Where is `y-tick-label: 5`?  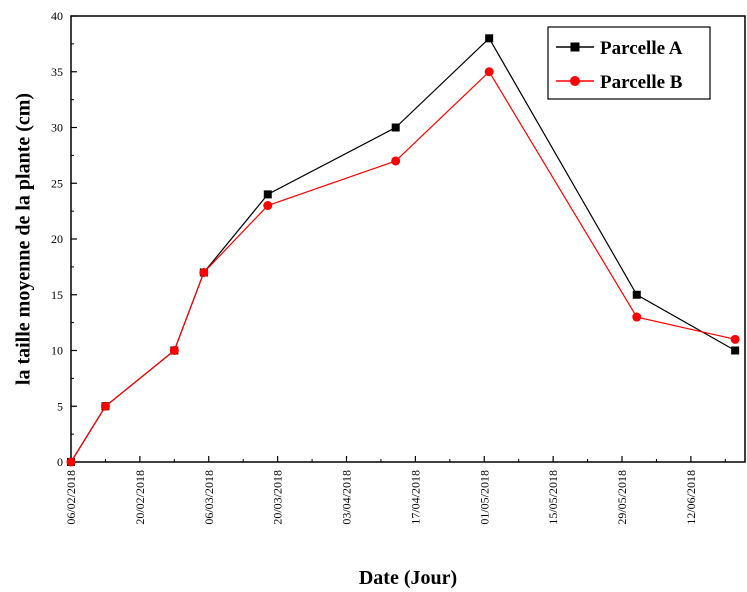
y-tick-label: 5 is located at coordinates (60, 406).